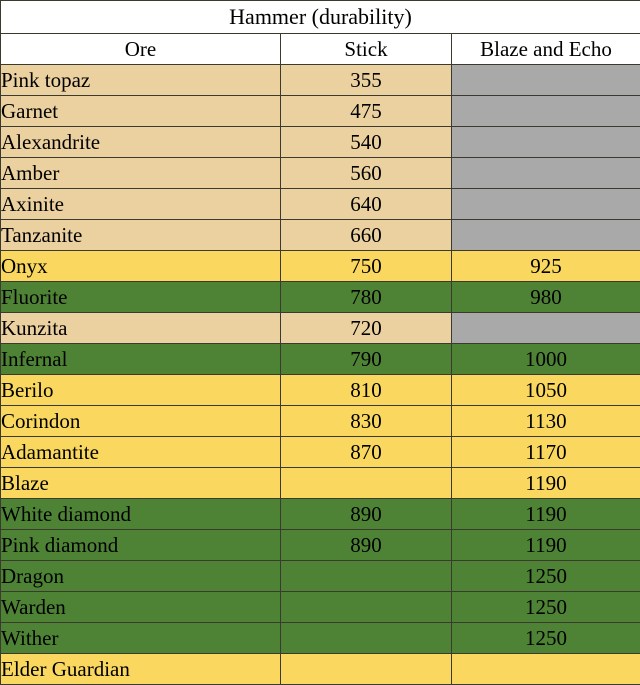  What do you see at coordinates (141, 421) in the screenshot?
I see `cell-ore: Corindon` at bounding box center [141, 421].